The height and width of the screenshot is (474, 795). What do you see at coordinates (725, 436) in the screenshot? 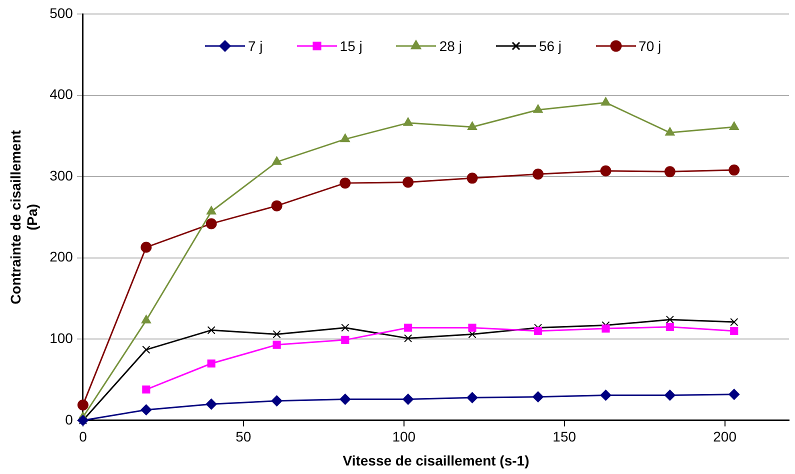
I see `x-tick-label: 200` at bounding box center [725, 436].